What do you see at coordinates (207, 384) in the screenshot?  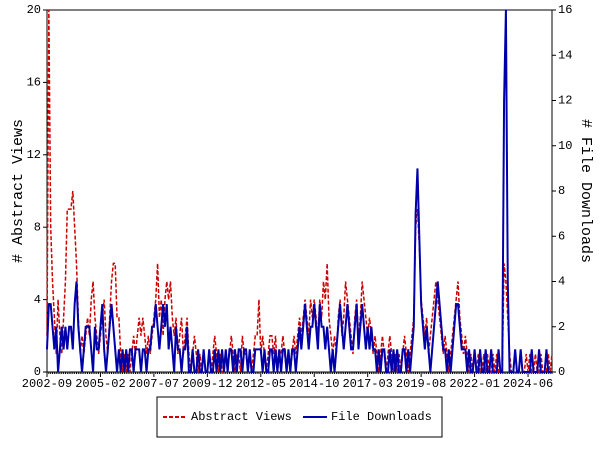 I see `x-tick-label: 2009-12` at bounding box center [207, 384].